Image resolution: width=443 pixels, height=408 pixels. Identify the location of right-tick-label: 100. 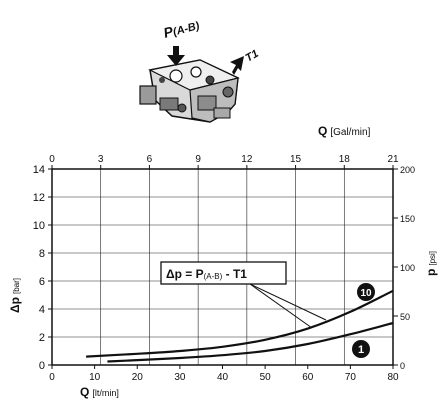
(407, 268).